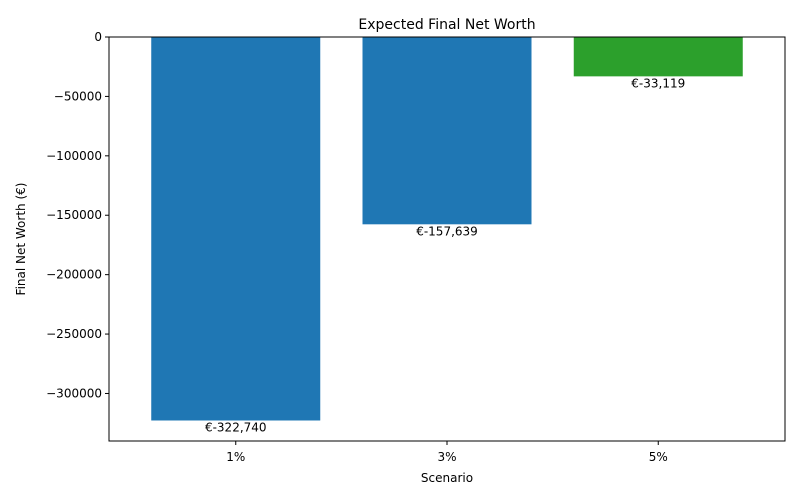  I want to click on y-tick-label: 0, so click(98, 37).